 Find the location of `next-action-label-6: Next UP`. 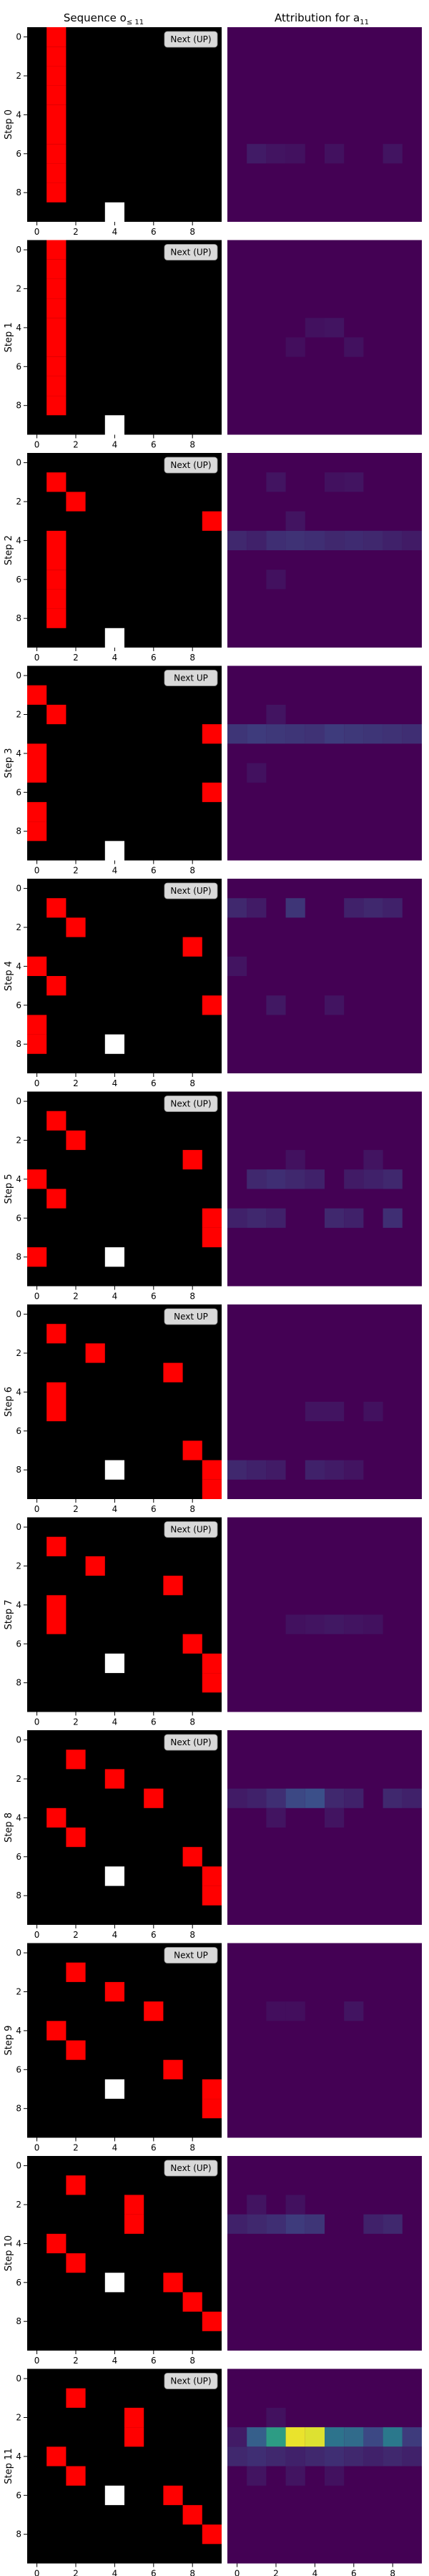

next-action-label-6: Next UP is located at coordinates (191, 1317).